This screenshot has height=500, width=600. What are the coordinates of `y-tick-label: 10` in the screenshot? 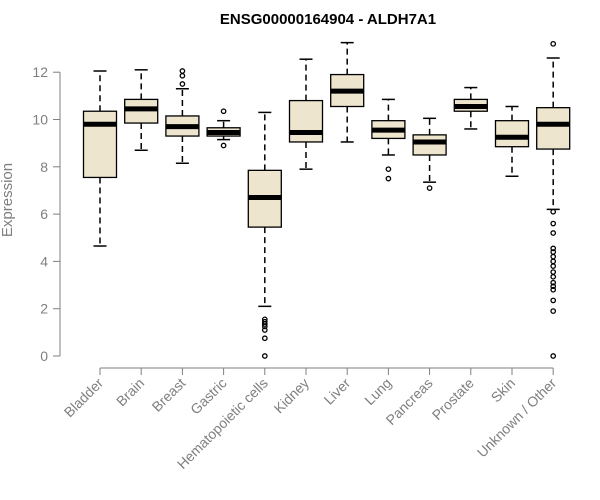 It's located at (40, 120).